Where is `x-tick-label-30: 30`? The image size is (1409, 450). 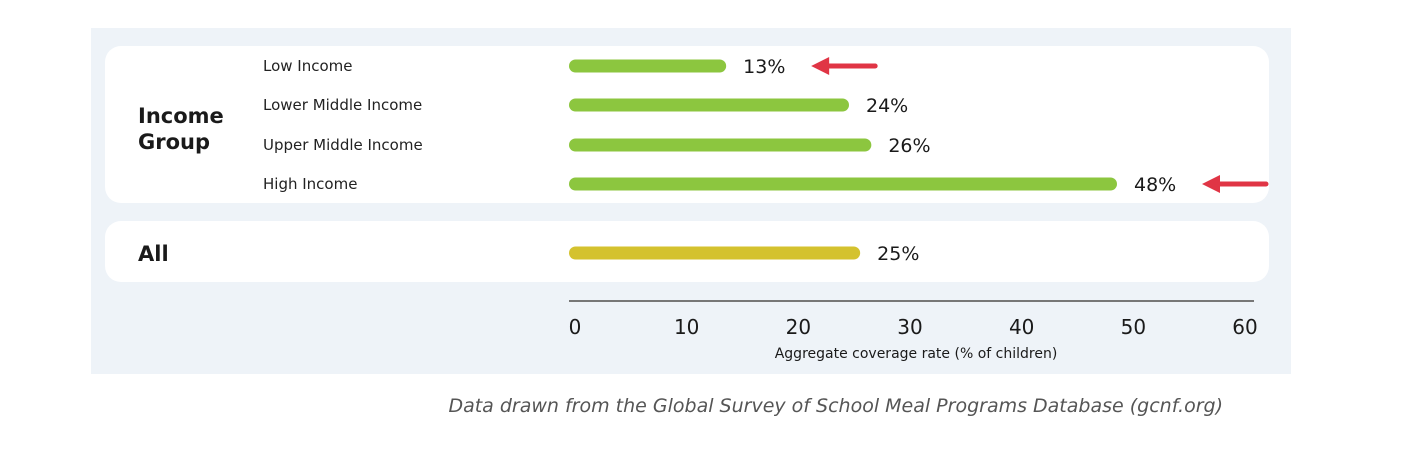 x-tick-label-30: 30 is located at coordinates (909, 327).